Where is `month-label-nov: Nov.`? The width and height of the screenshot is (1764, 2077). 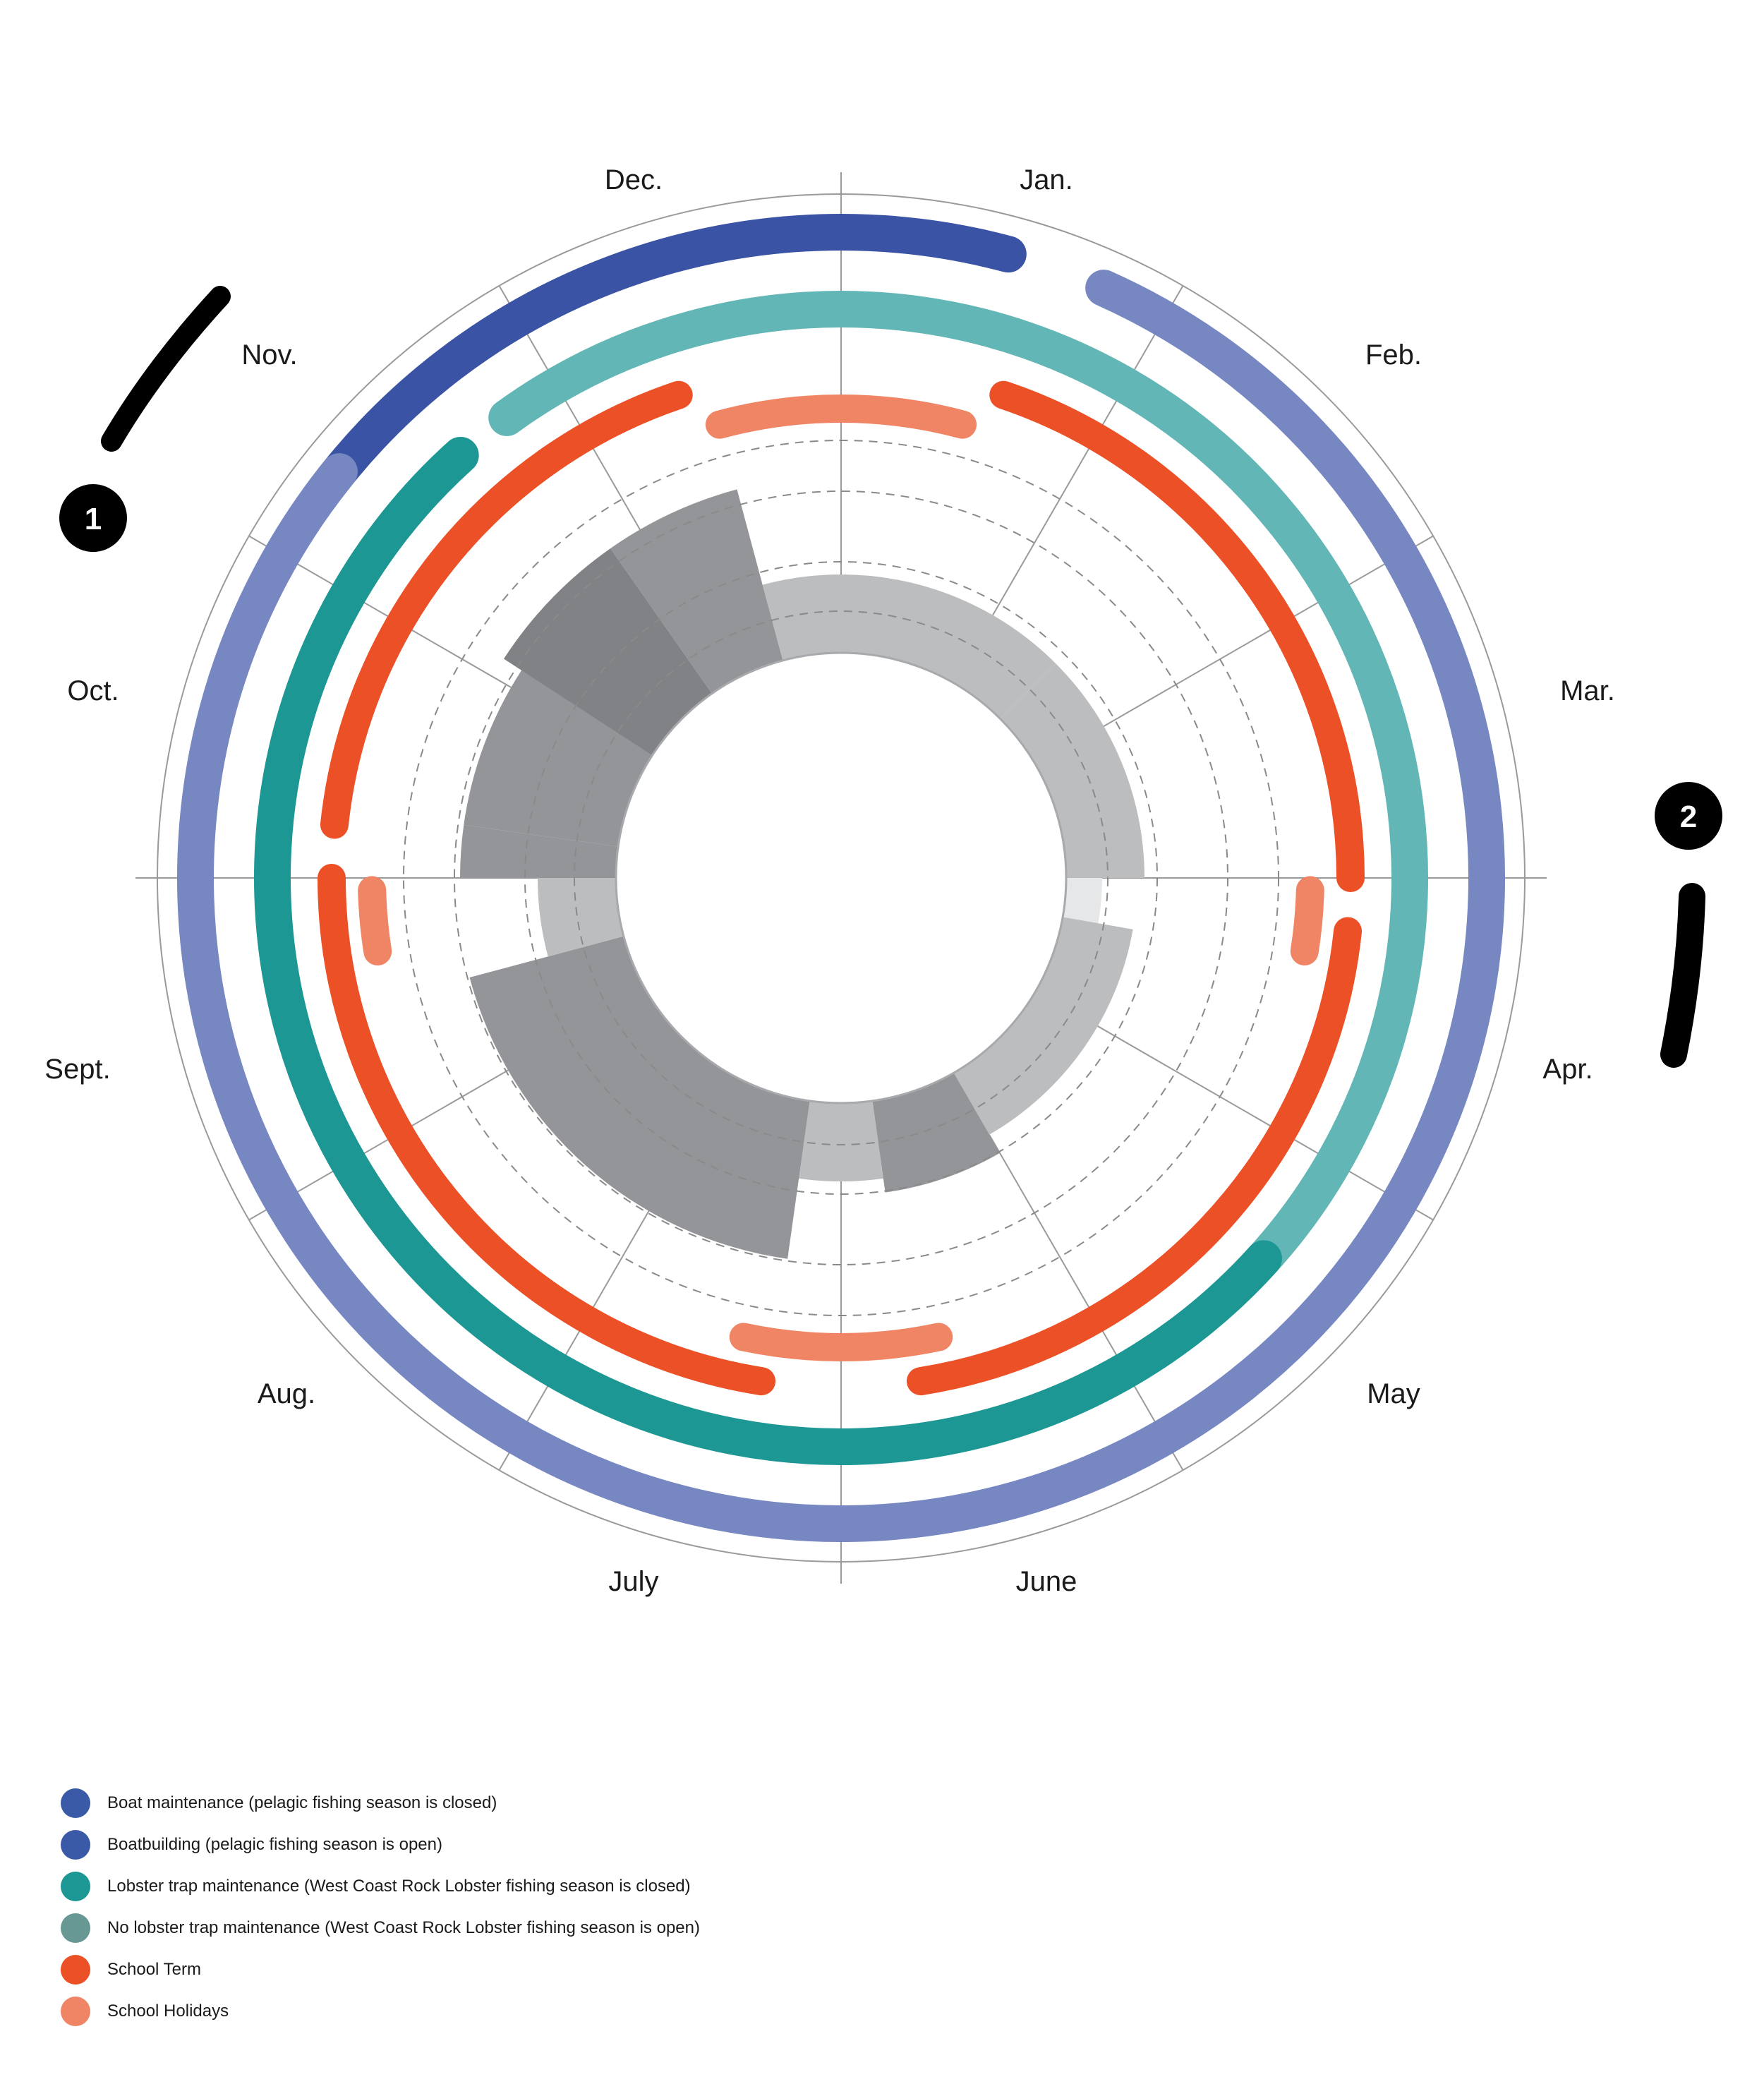 month-label-nov: Nov. is located at coordinates (269, 355).